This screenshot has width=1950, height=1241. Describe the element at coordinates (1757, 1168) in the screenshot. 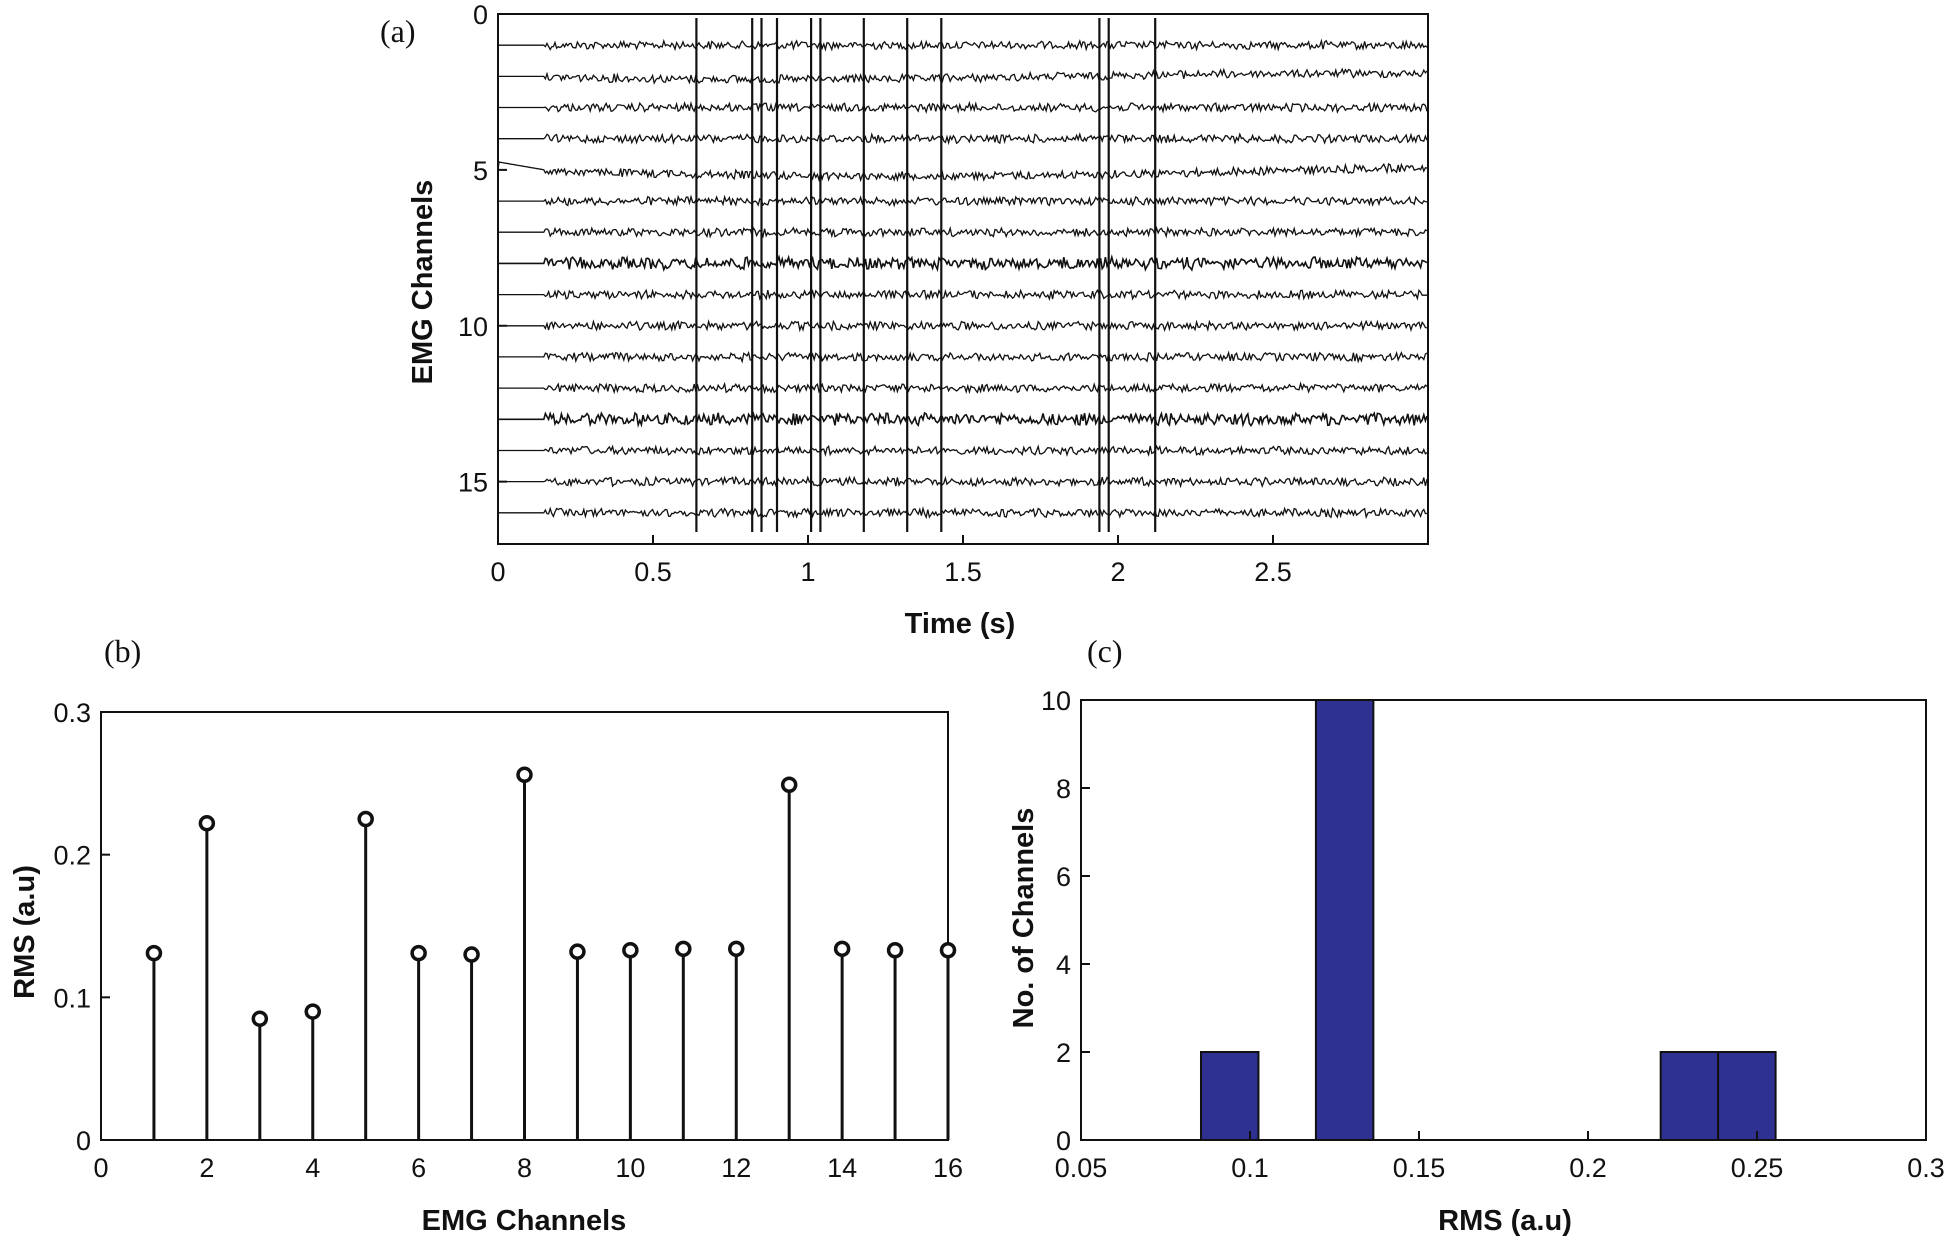

I see `x-tick-label: 0.25` at that location.